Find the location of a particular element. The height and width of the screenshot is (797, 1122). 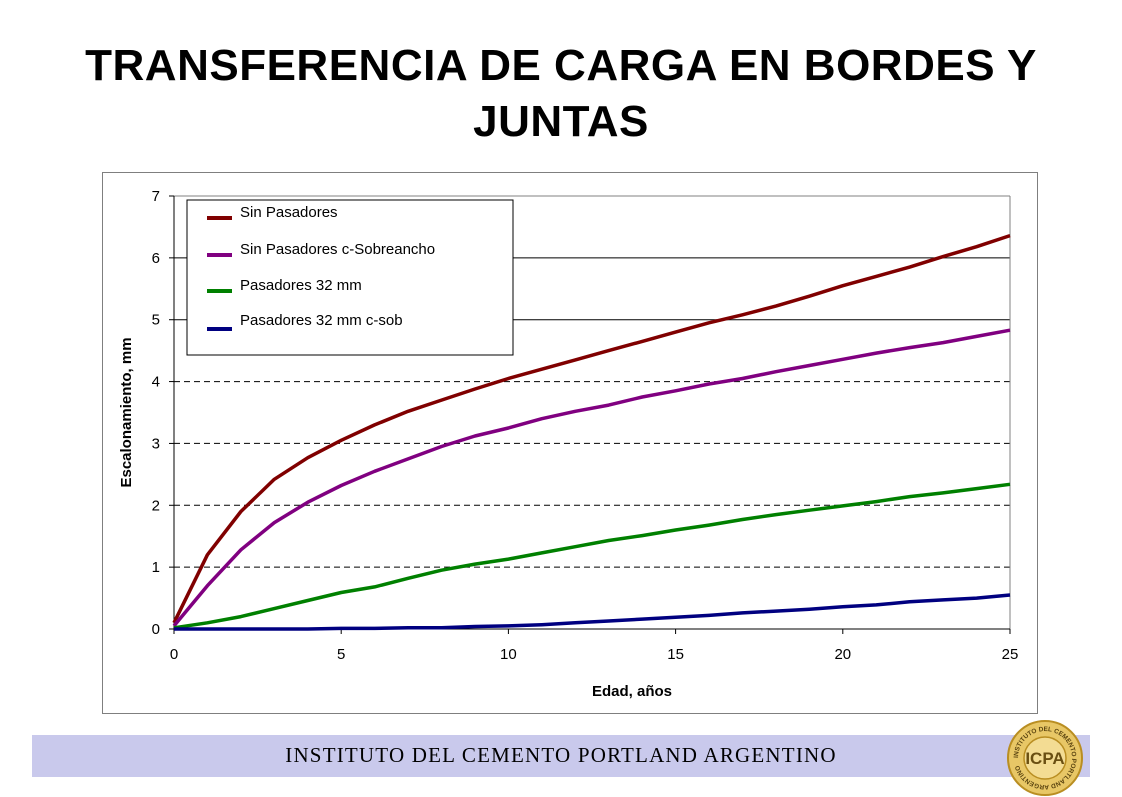

legend-label: Sin Pasadores c-Sobreancho is located at coordinates (337, 249).